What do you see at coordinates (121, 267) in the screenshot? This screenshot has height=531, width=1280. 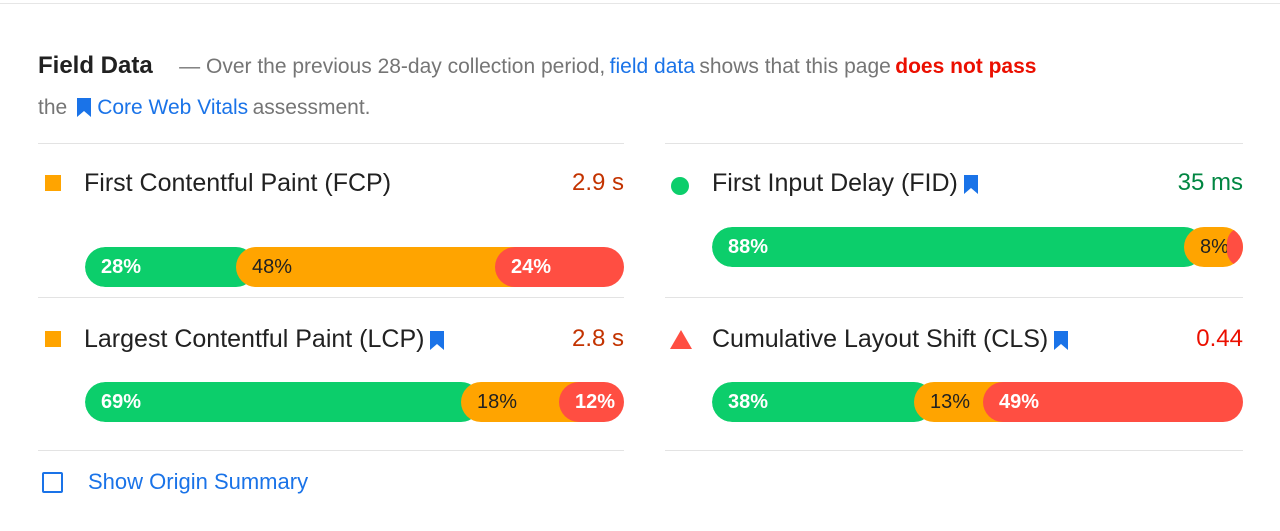 I see `good-percent: 28%` at bounding box center [121, 267].